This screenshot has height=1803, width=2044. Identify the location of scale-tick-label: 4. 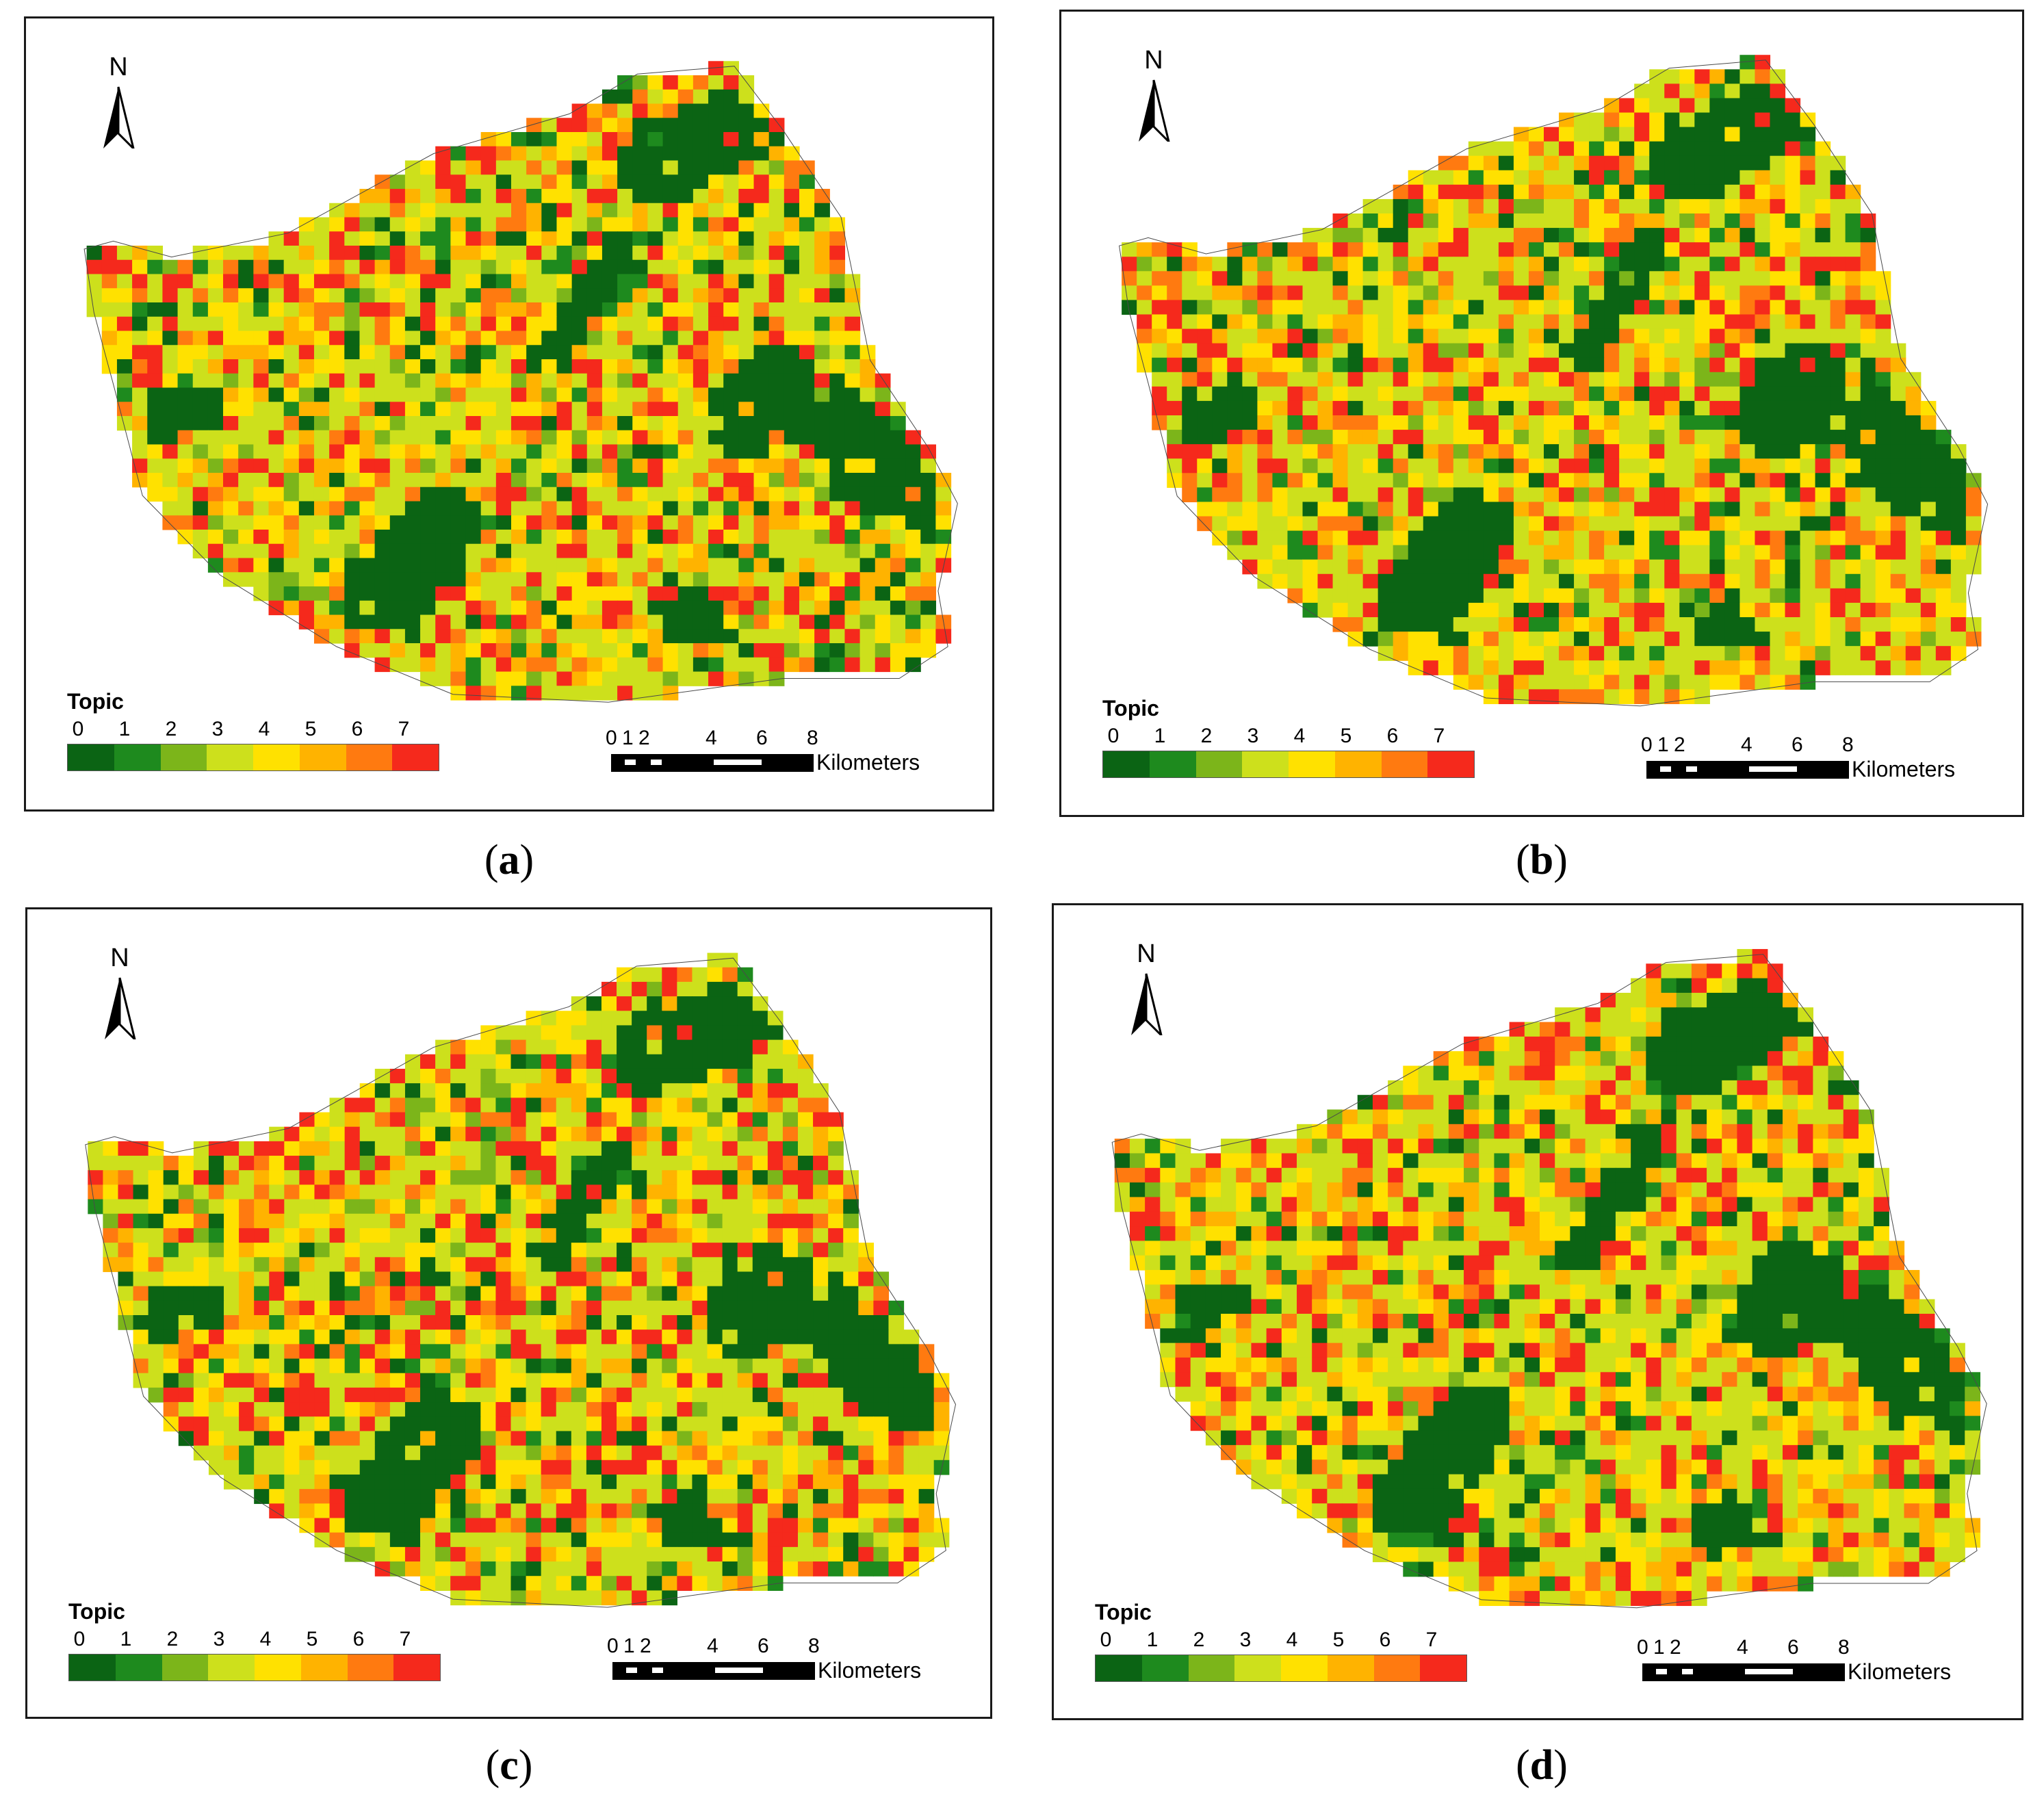
(1746, 745).